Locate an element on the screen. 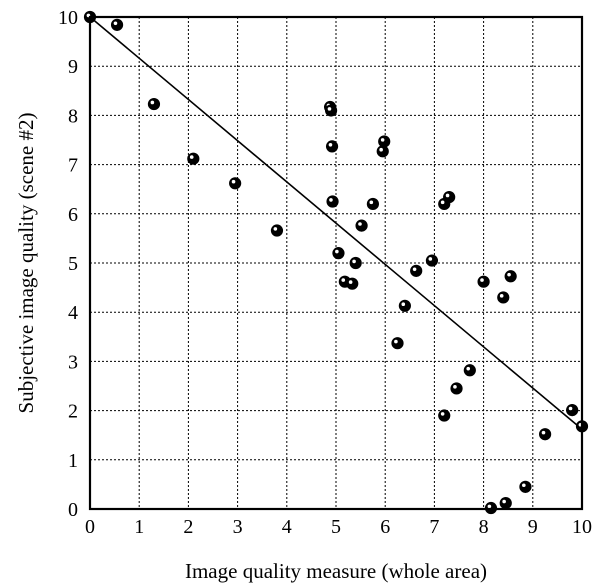  y-tick-label: 10 is located at coordinates (68, 18).